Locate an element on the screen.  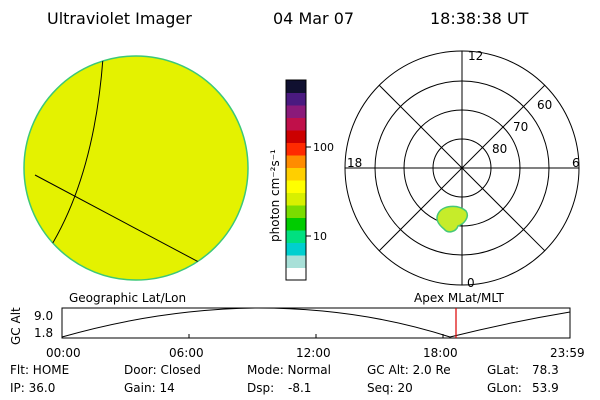
glon-value: 53.9 is located at coordinates (545, 388).